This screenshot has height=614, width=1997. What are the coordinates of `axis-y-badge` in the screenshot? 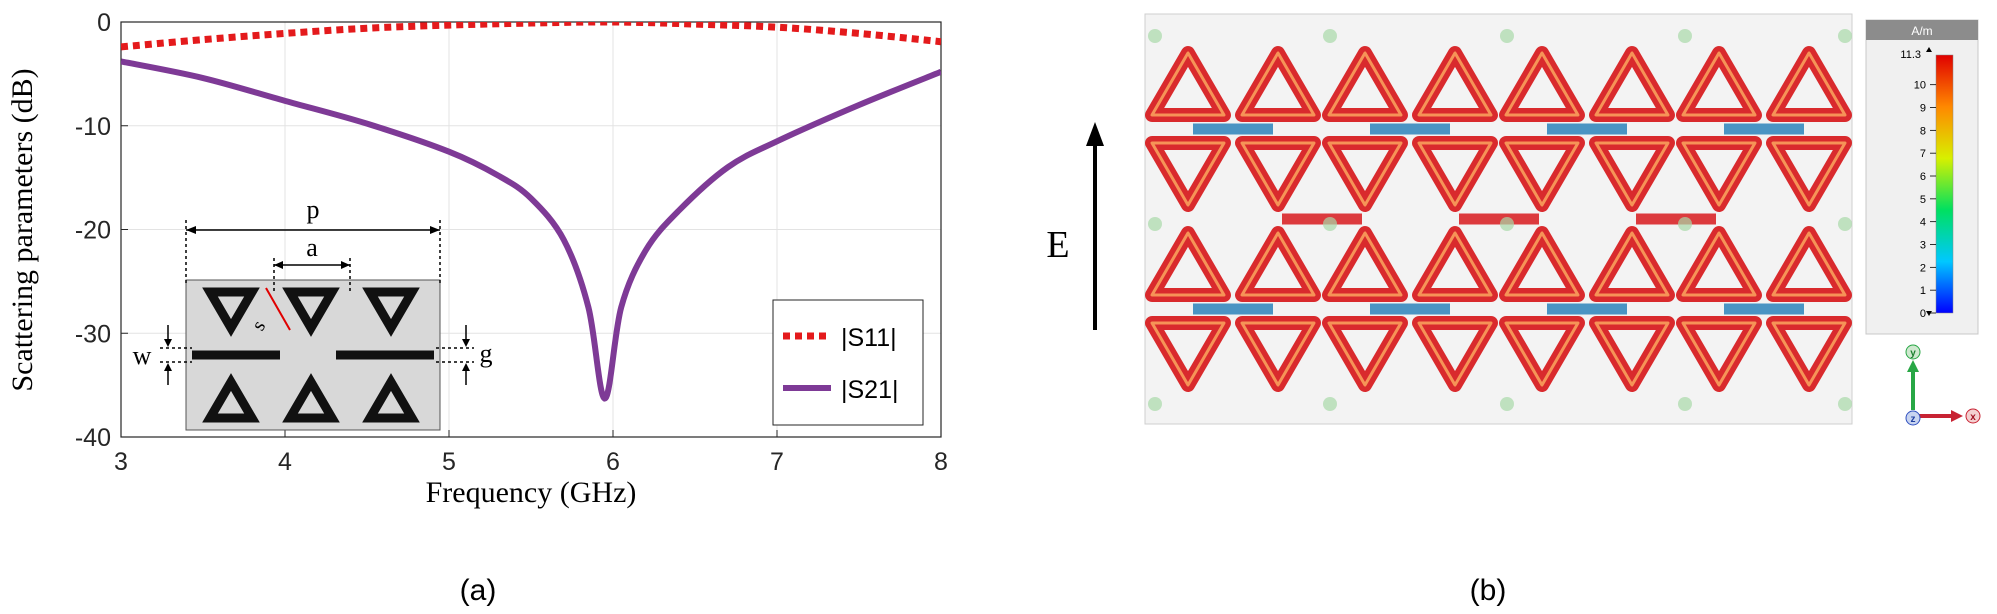 It's located at (1913, 352).